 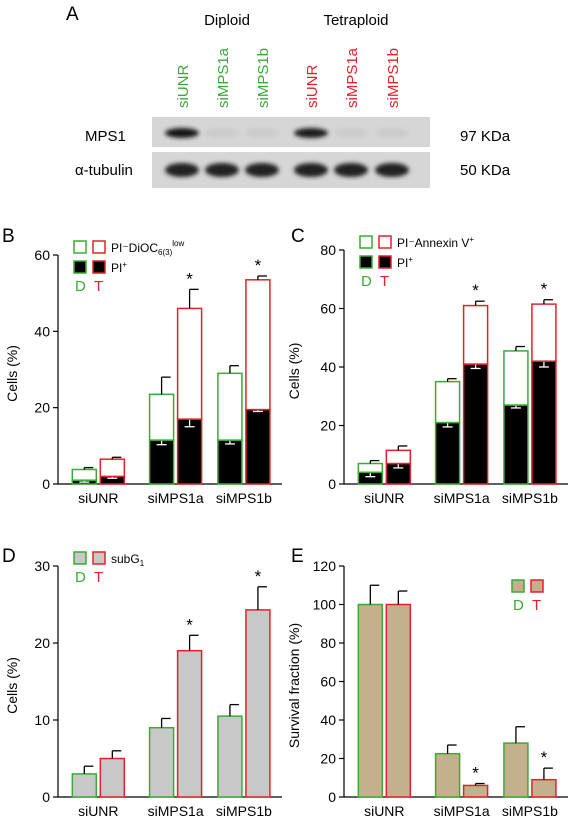 What do you see at coordinates (355, 20) in the screenshot?
I see `tetraploid-group-label: Tetraploid` at bounding box center [355, 20].